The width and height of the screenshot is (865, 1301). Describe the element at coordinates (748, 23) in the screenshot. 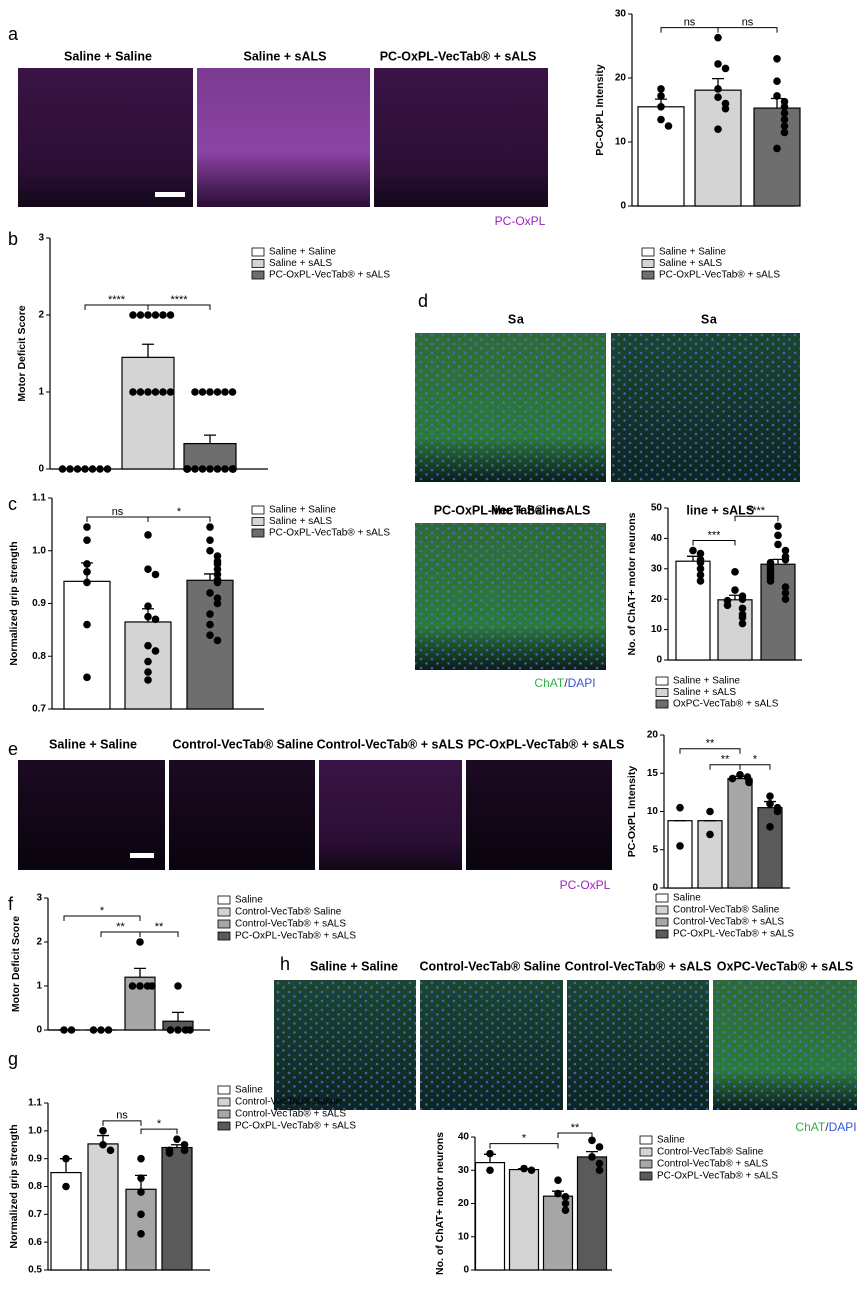

I see `significance-label: ns` at that location.